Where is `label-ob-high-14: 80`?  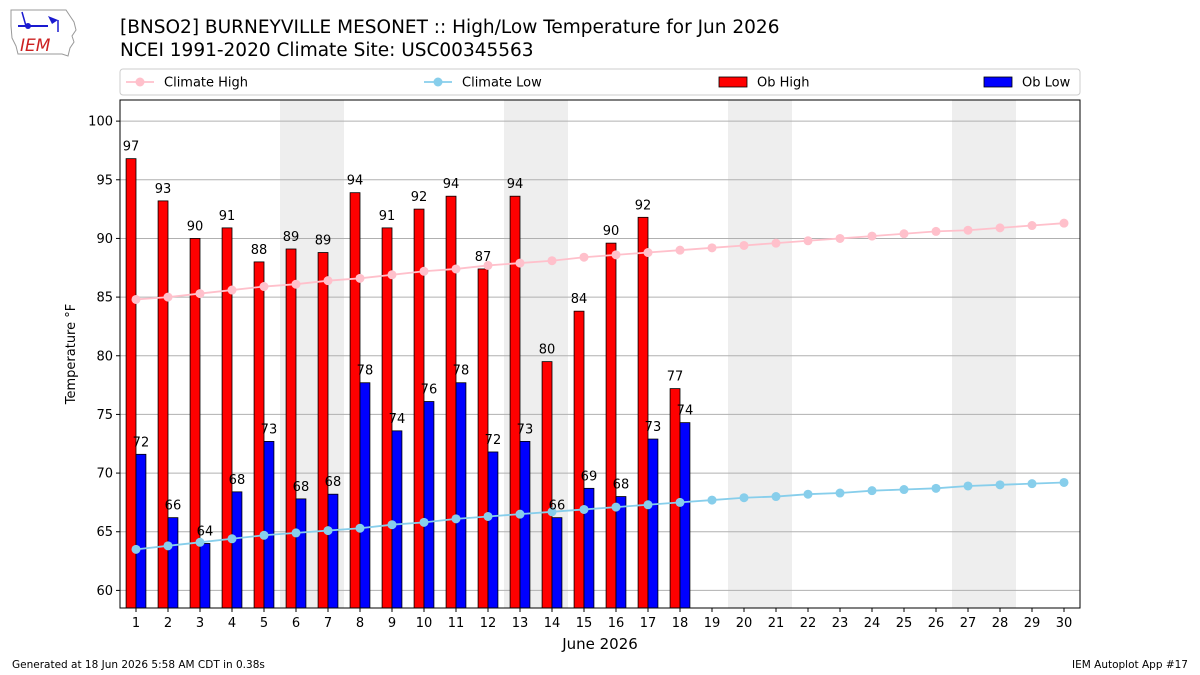 label-ob-high-14: 80 is located at coordinates (547, 350).